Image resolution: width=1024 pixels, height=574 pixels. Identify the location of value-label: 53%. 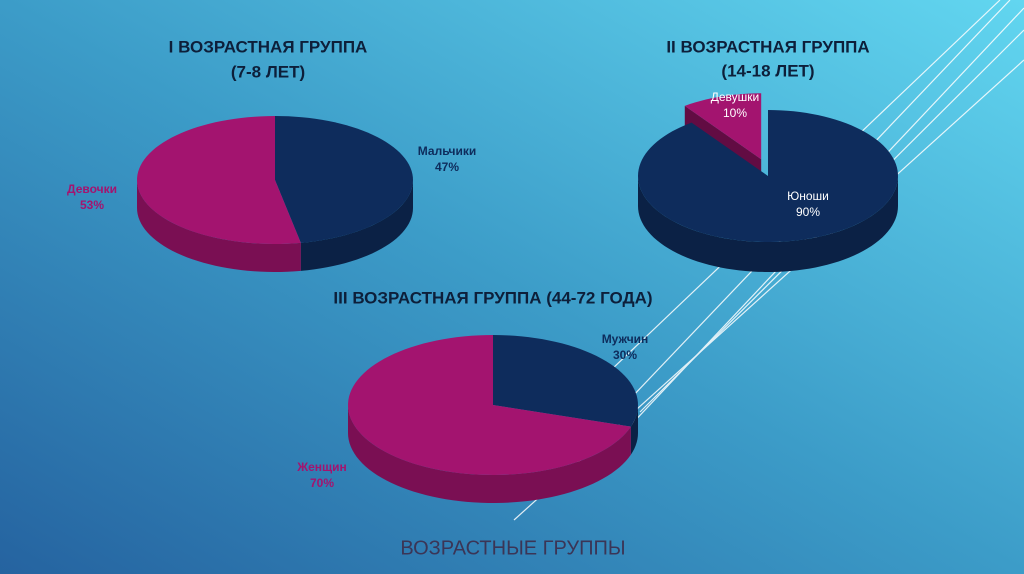
(92, 205).